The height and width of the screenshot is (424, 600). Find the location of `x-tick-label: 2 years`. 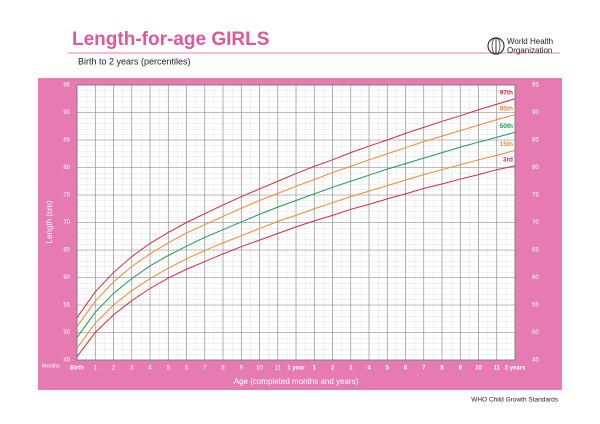

x-tick-label: 2 years is located at coordinates (515, 369).